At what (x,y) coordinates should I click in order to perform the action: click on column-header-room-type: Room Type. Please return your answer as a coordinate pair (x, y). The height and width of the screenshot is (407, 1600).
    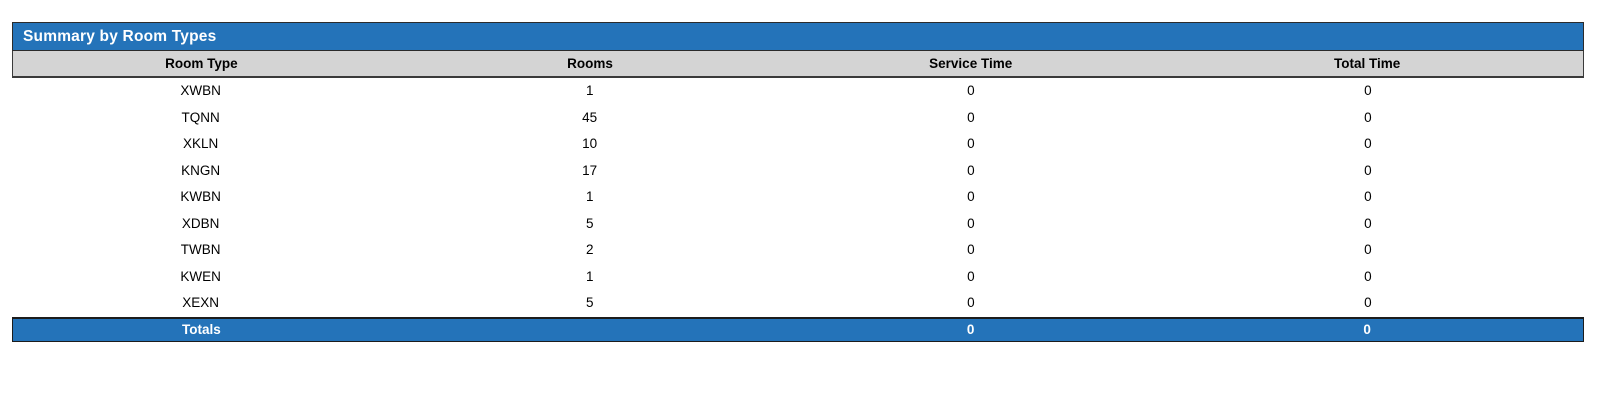
    Looking at the image, I should click on (201, 63).